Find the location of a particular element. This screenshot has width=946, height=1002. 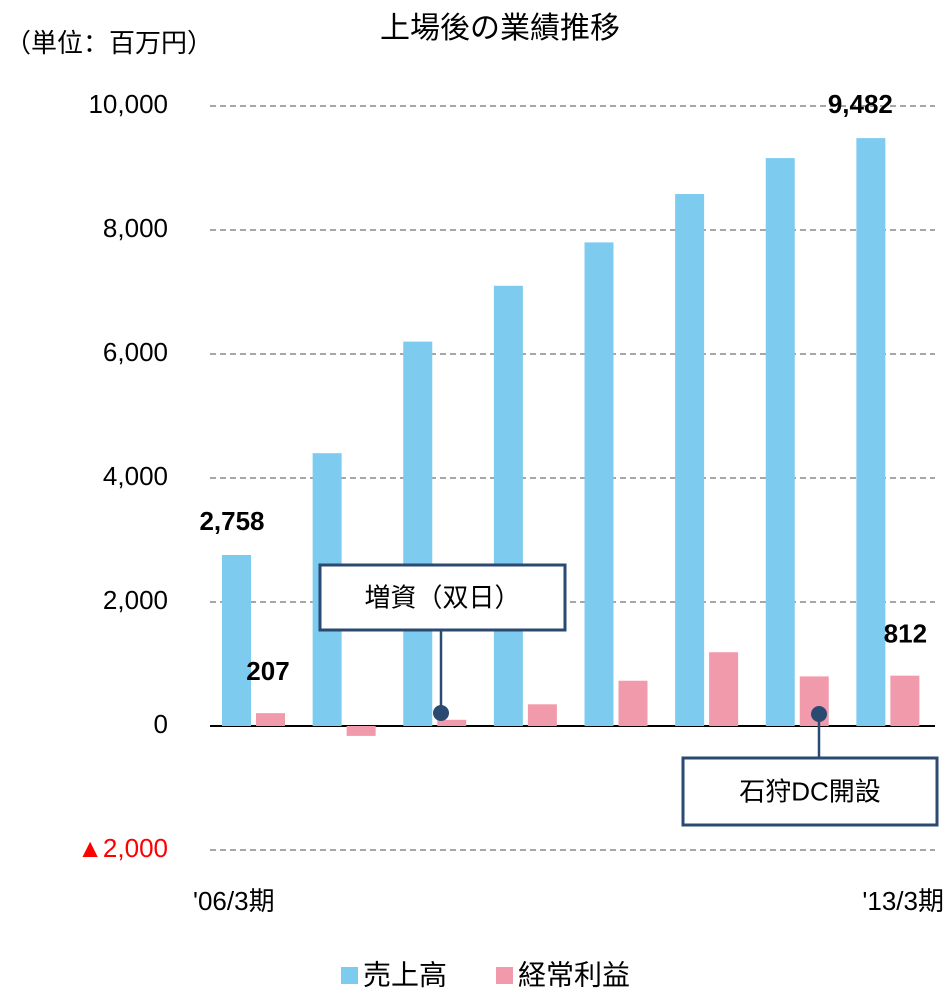

data-label: 812 is located at coordinates (905, 634).